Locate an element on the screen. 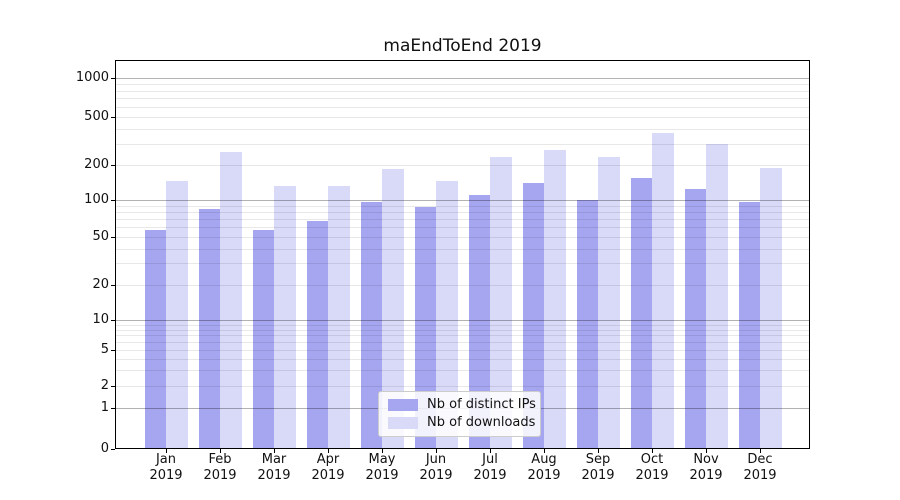  bar-nb-of-distinct-ips-jan is located at coordinates (155, 339).